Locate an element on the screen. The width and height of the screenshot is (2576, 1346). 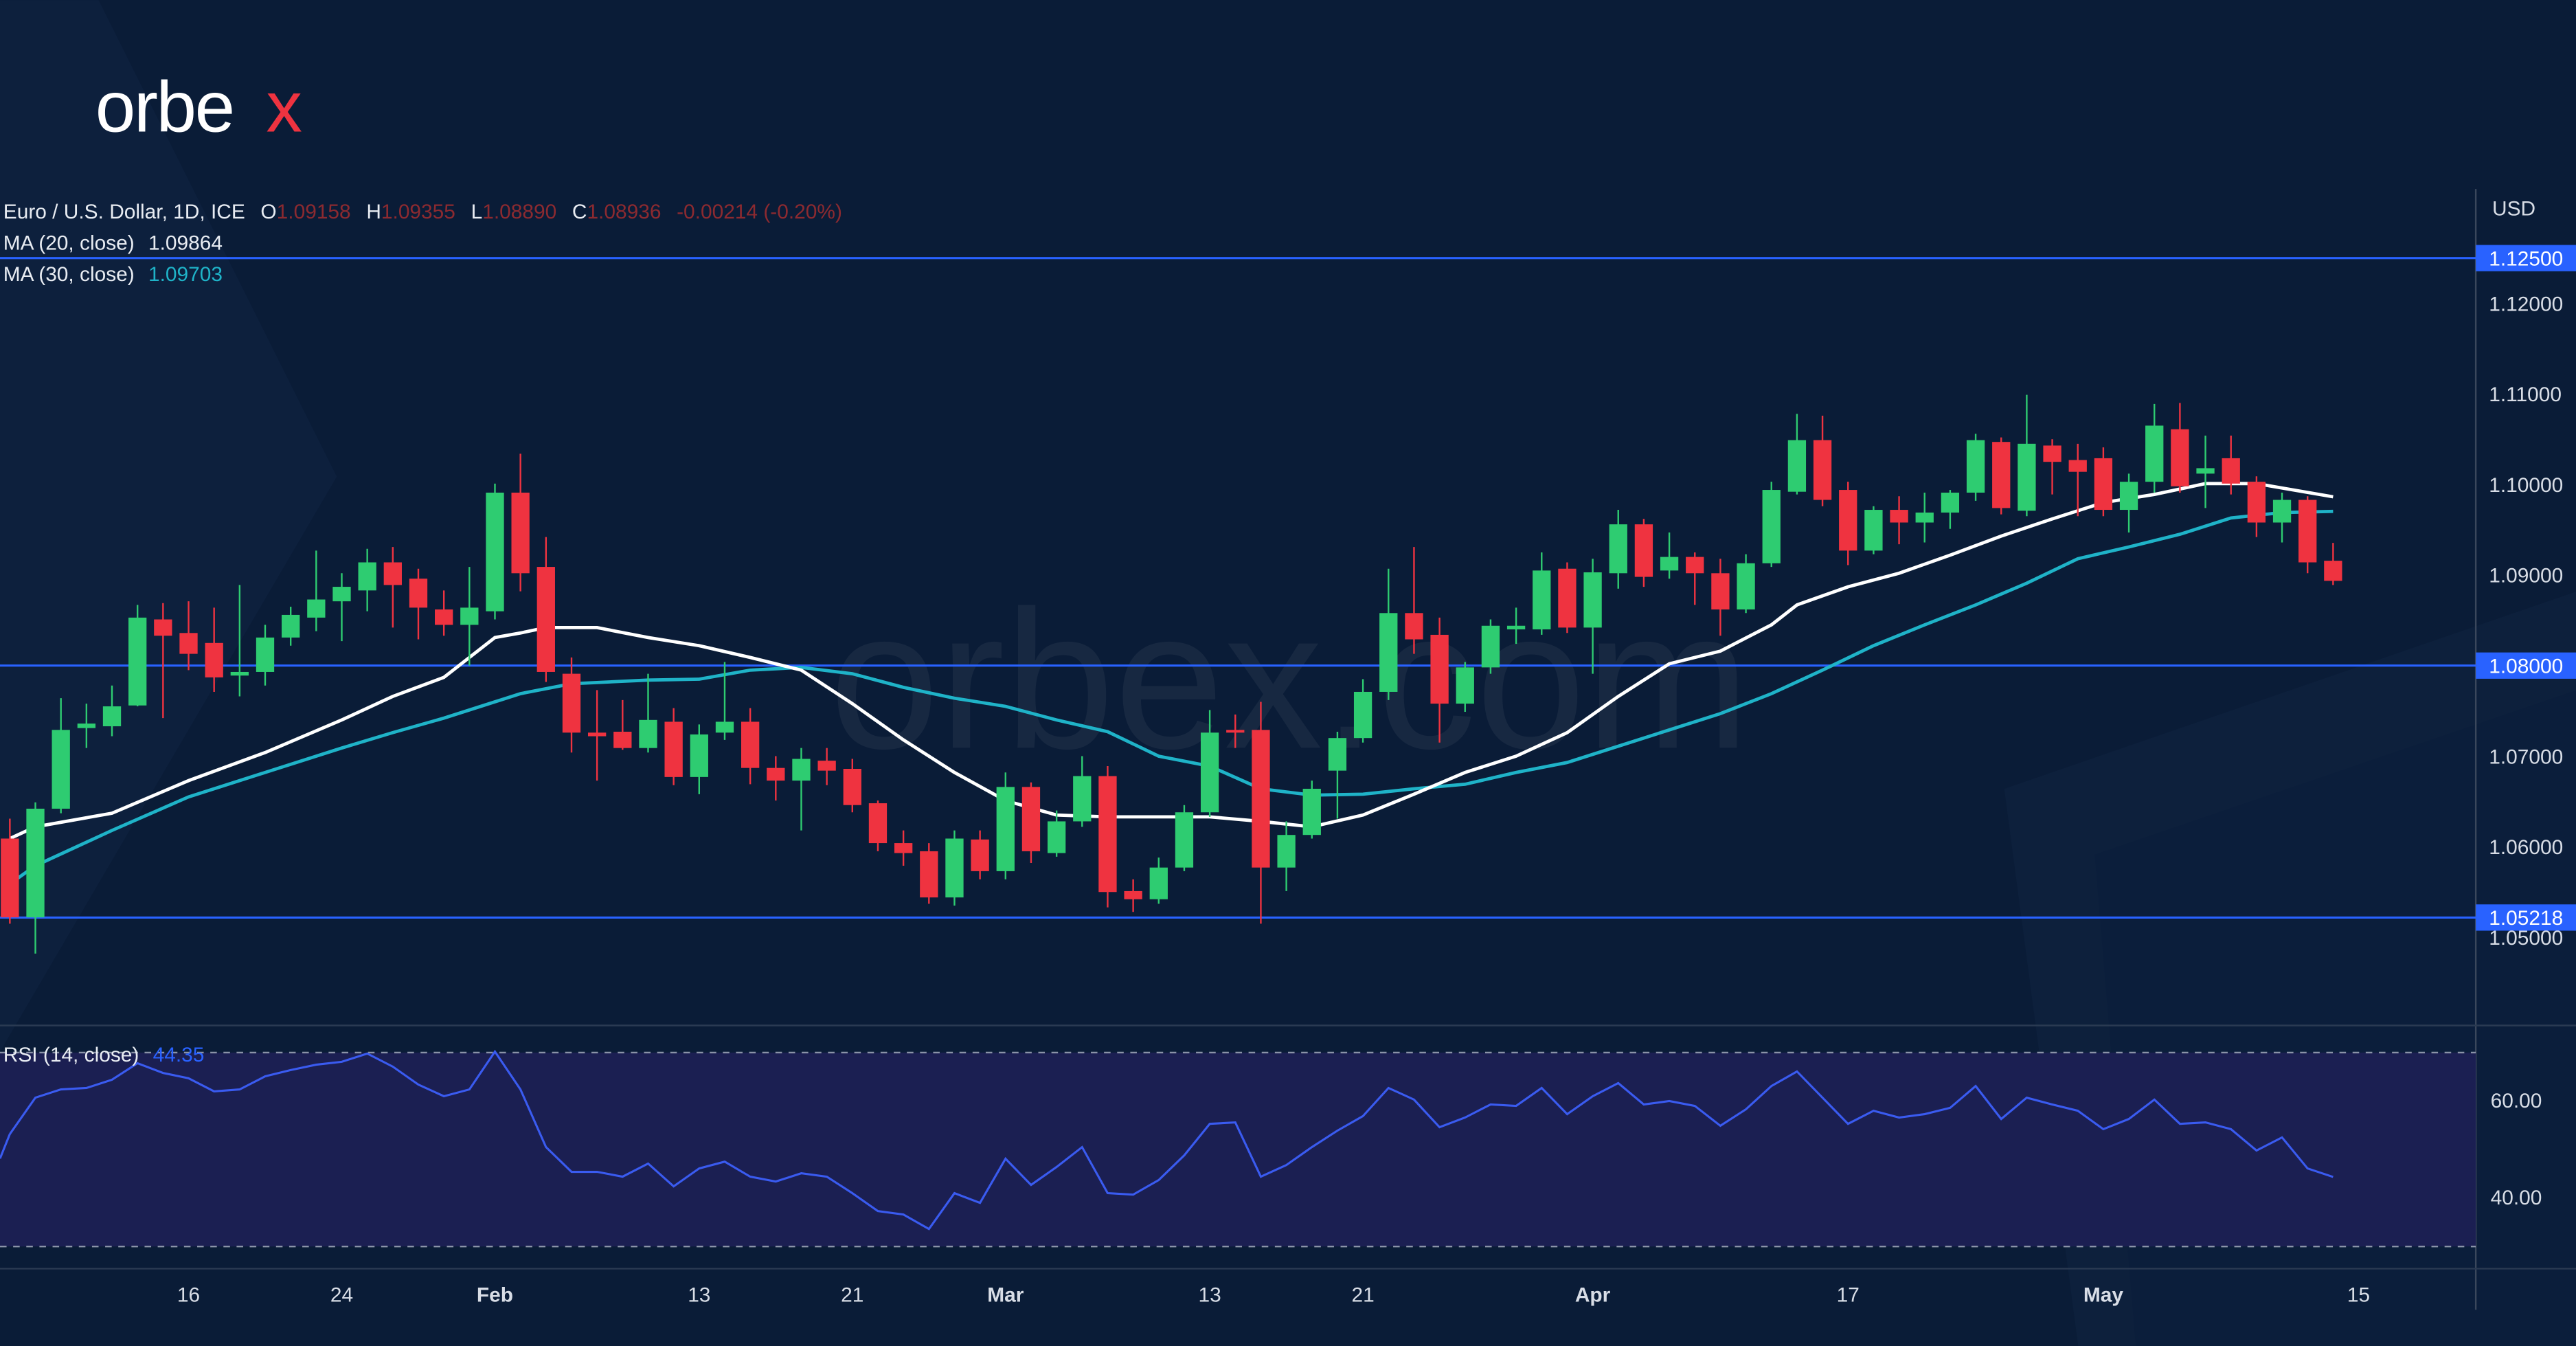
orbex-logo: orbe x is located at coordinates (198, 107).